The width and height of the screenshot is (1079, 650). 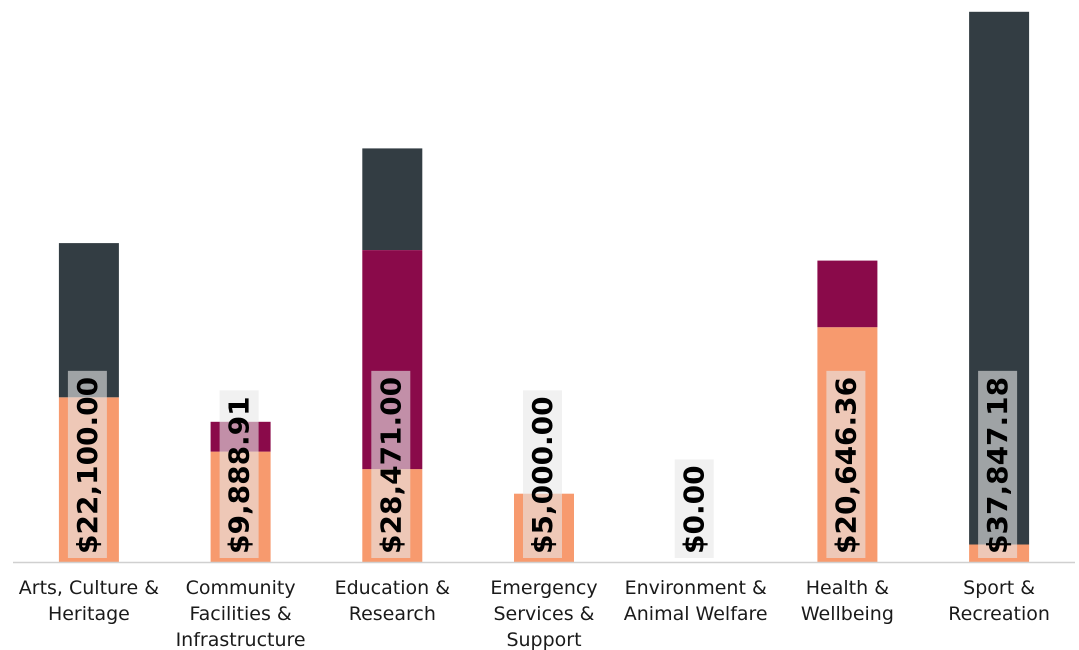 What do you see at coordinates (543, 613) in the screenshot?
I see `category-label-4: Emergency Services & Support` at bounding box center [543, 613].